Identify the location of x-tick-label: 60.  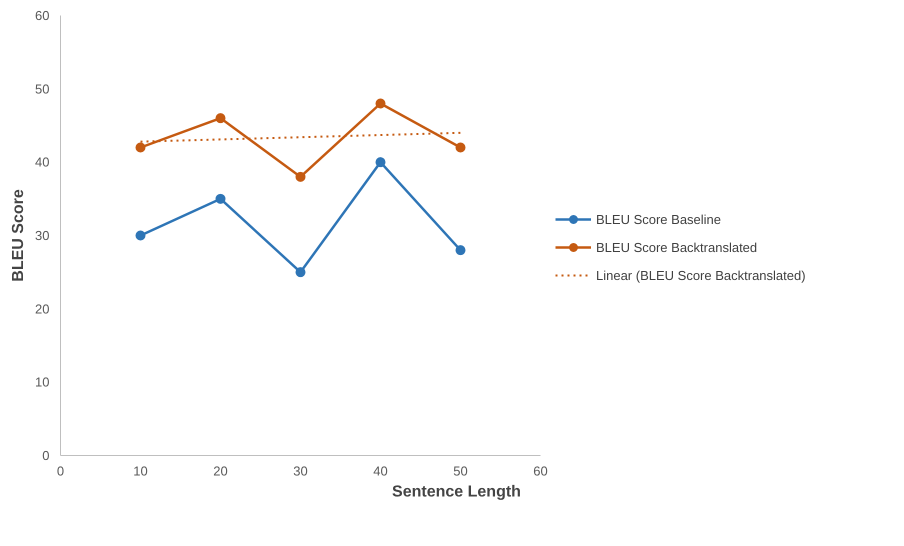
(540, 471).